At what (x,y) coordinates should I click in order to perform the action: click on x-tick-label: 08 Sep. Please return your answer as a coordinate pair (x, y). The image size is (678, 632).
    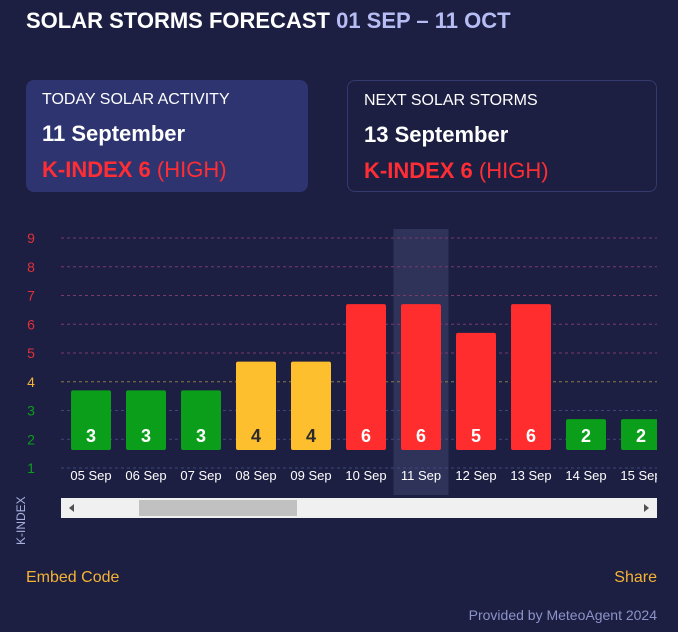
    Looking at the image, I should click on (255, 475).